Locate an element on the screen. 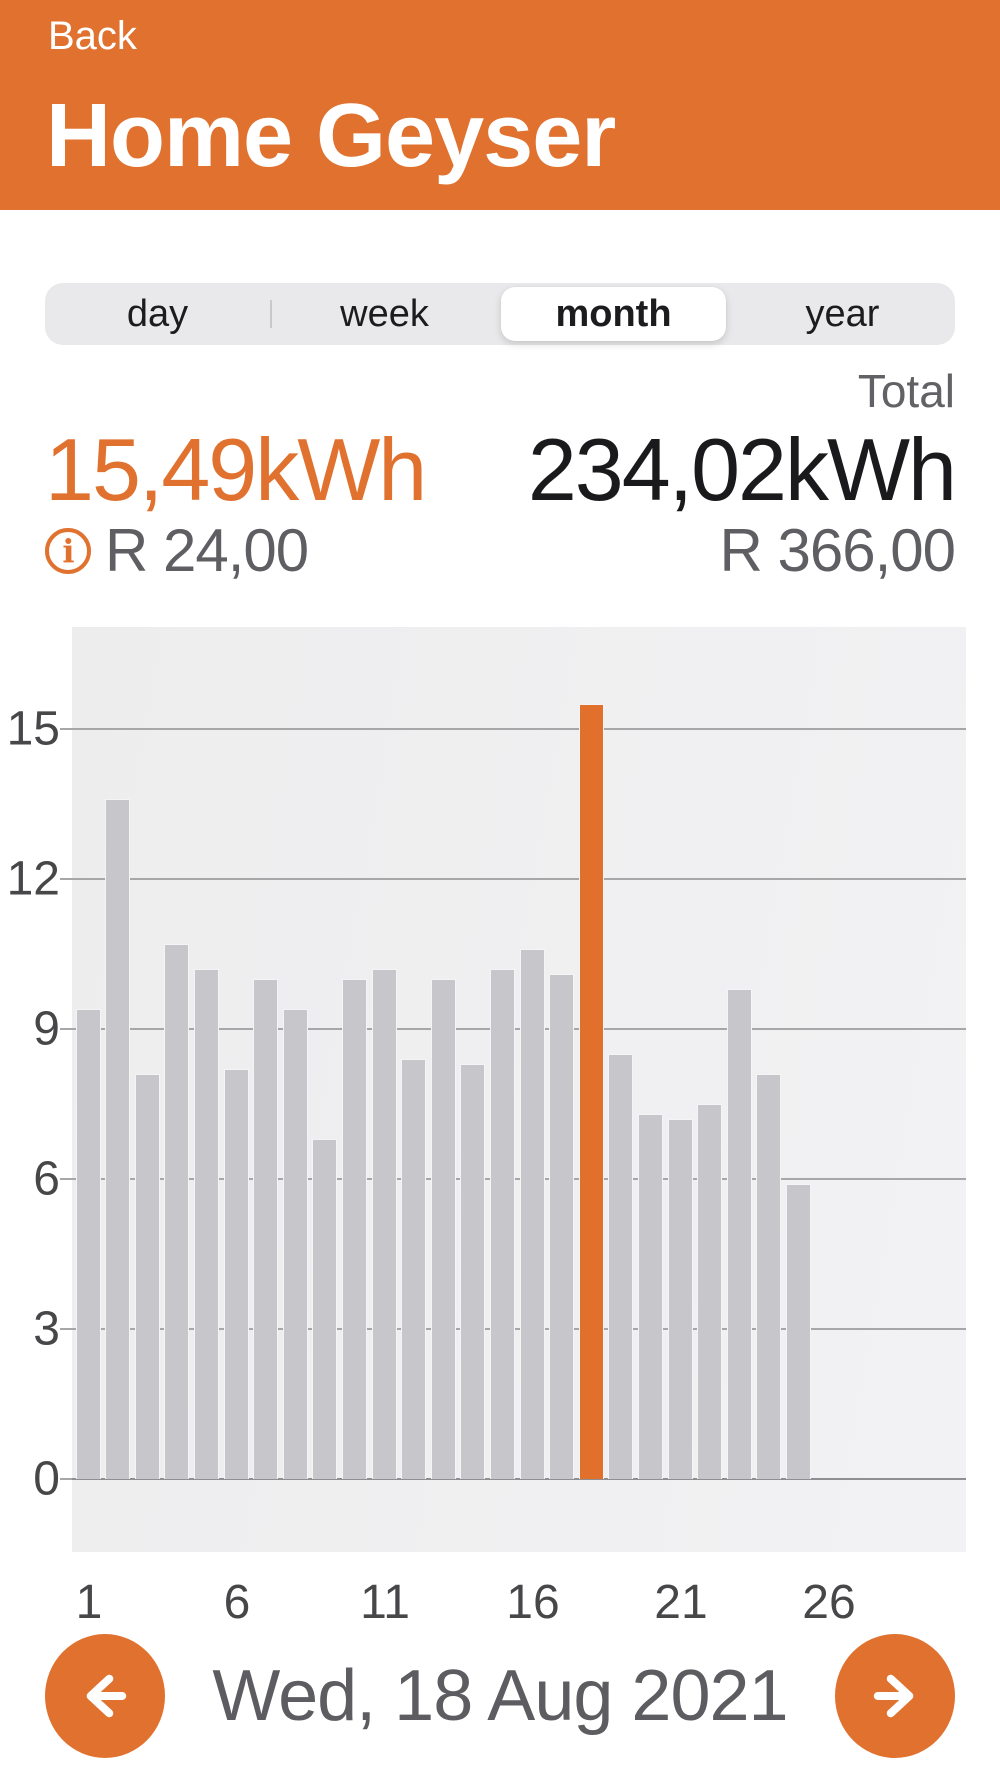 The width and height of the screenshot is (1000, 1778). tab-day: day is located at coordinates (157, 313).